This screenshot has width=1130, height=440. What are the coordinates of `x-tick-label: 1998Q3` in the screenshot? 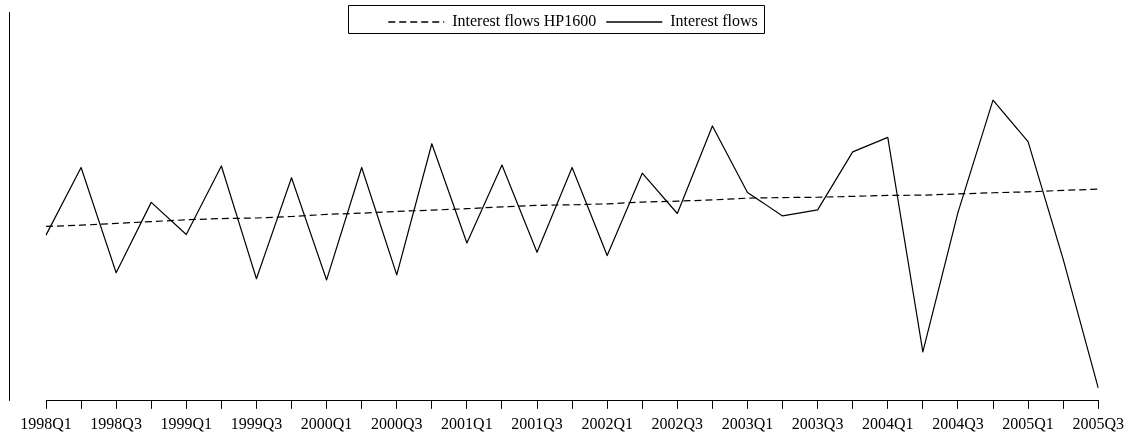 It's located at (116, 423).